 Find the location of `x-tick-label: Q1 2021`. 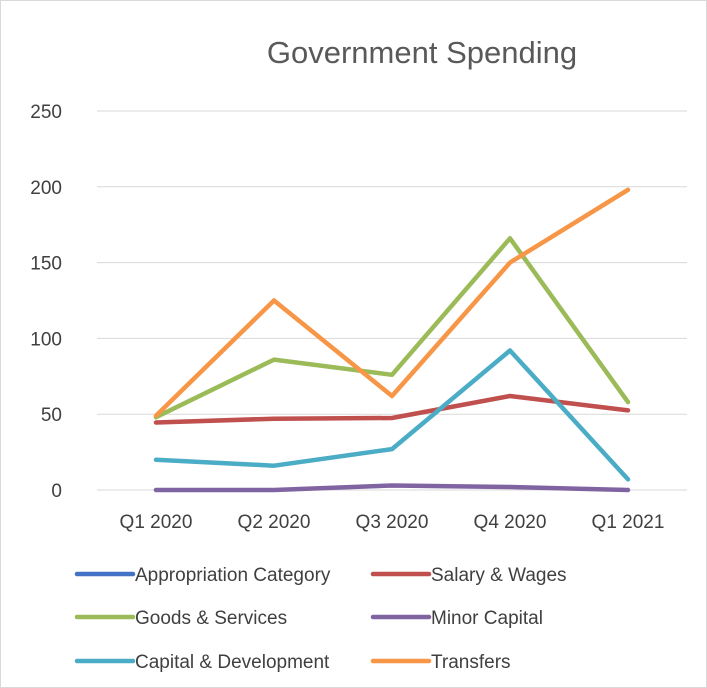

x-tick-label: Q1 2021 is located at coordinates (628, 522).